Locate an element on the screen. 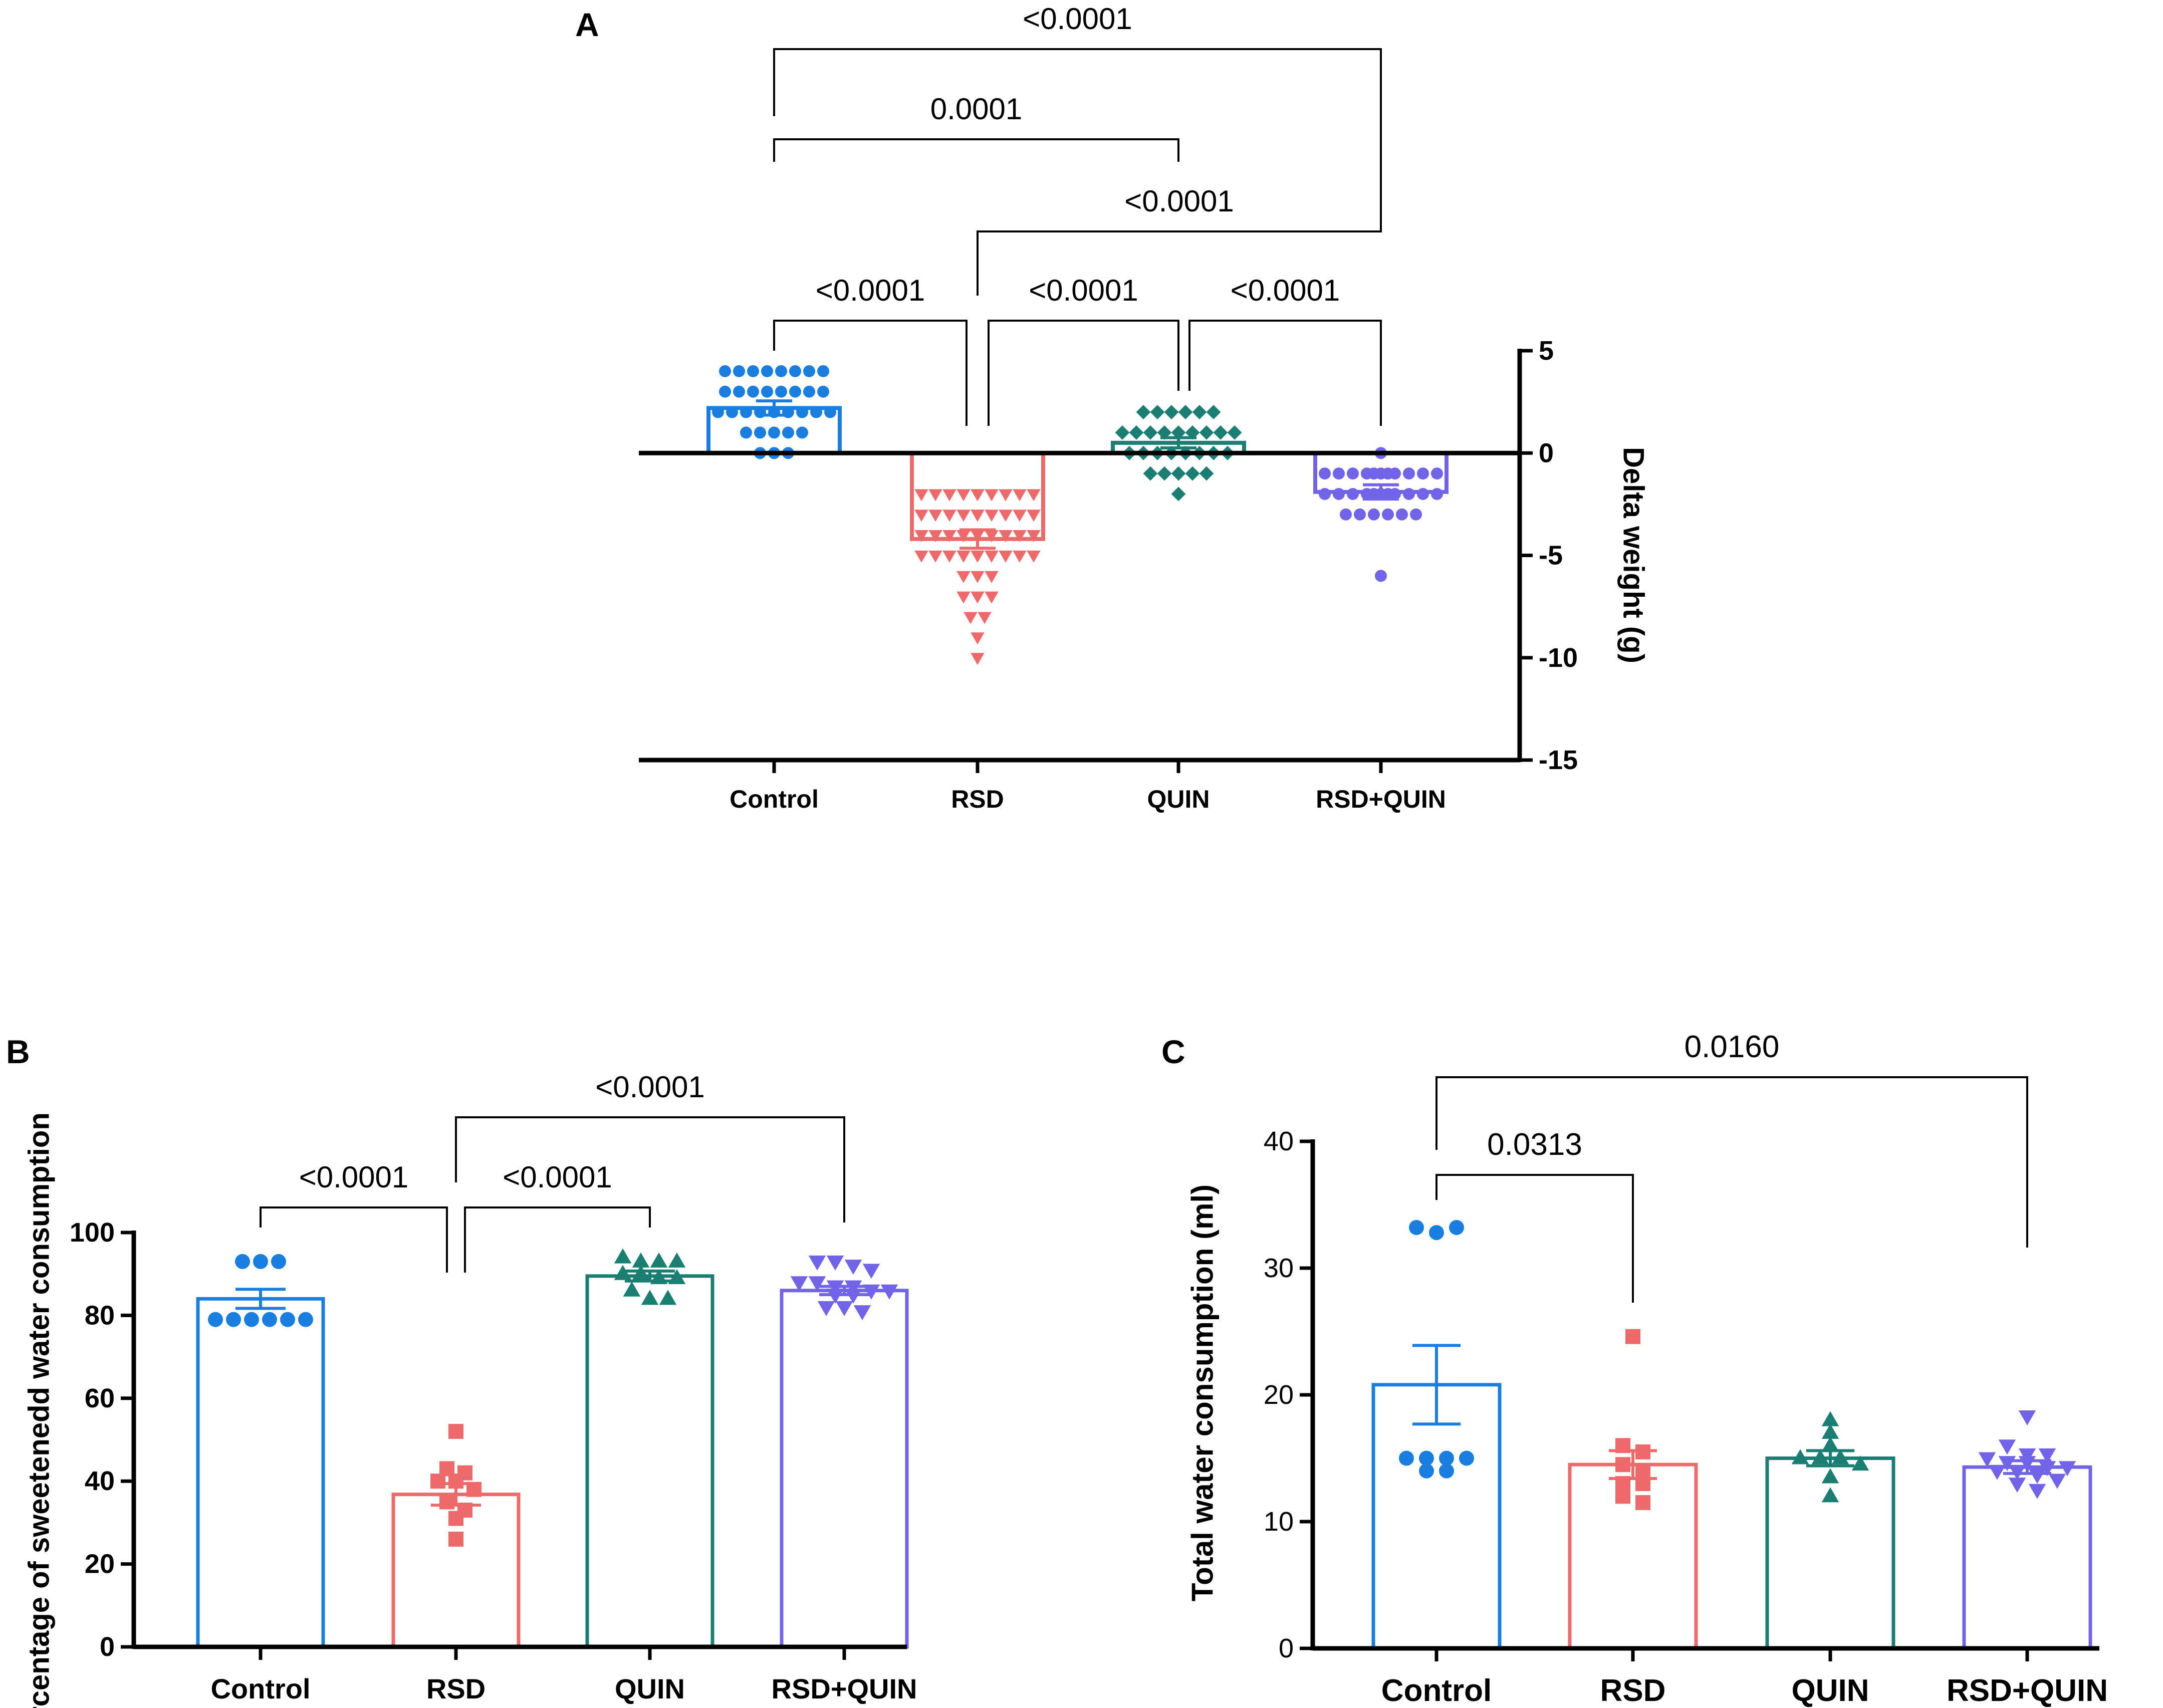 This screenshot has height=1708, width=2163. b-comparison-label: <0.0001 is located at coordinates (650, 1087).